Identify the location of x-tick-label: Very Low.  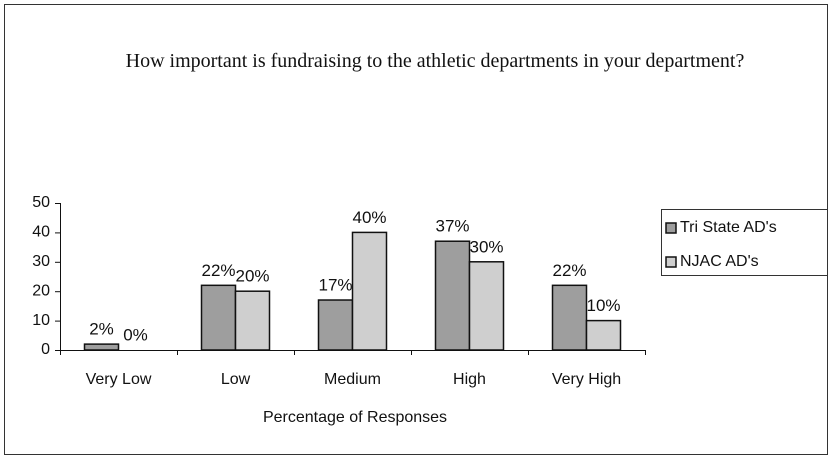
(119, 379).